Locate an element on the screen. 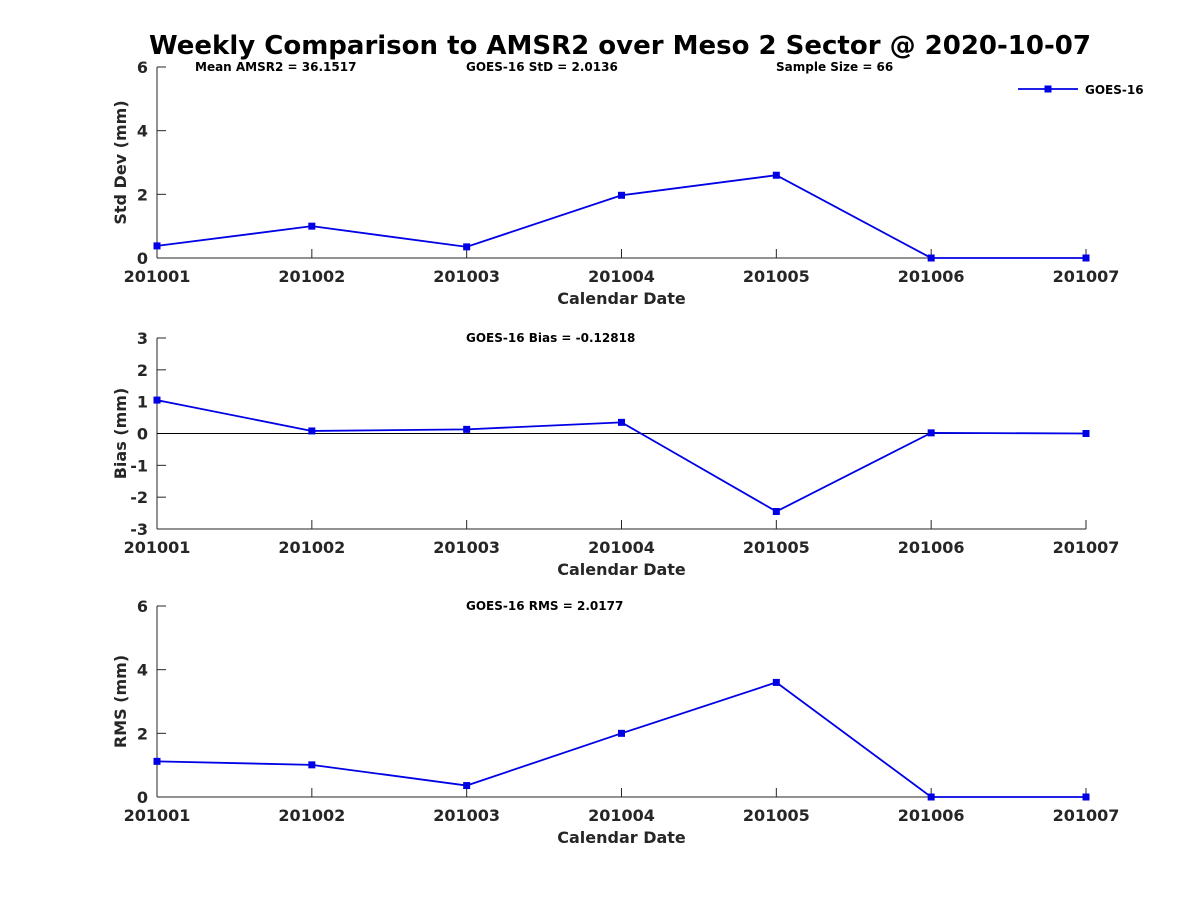  y-axis-label: Bias (mm) is located at coordinates (120, 434).